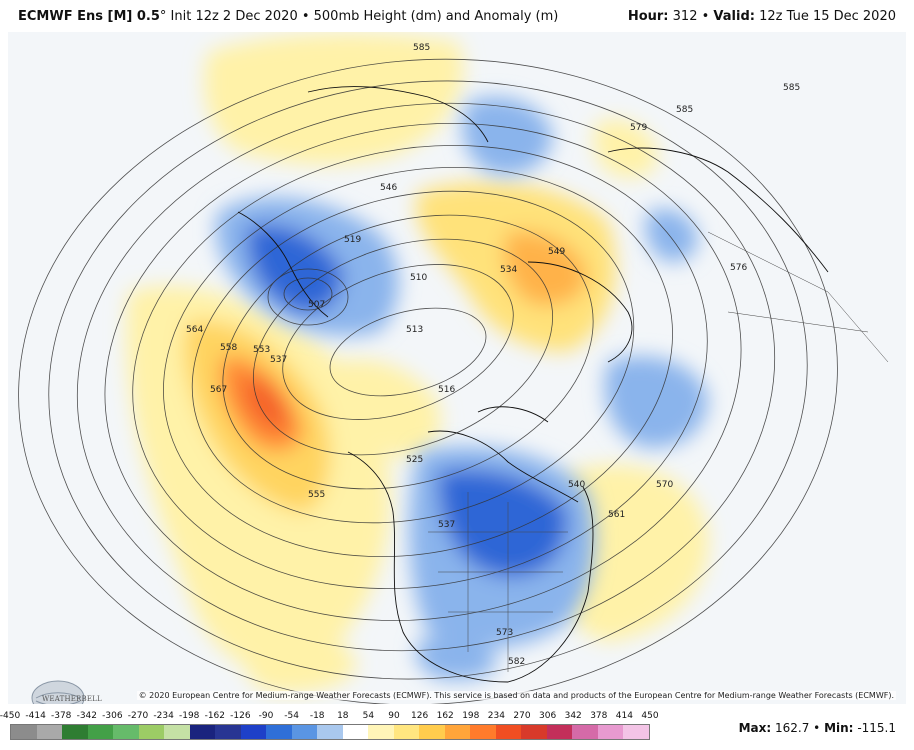 The height and width of the screenshot is (750, 914). Describe the element at coordinates (522, 716) in the screenshot. I see `colorbar-tick-label: 270` at that location.